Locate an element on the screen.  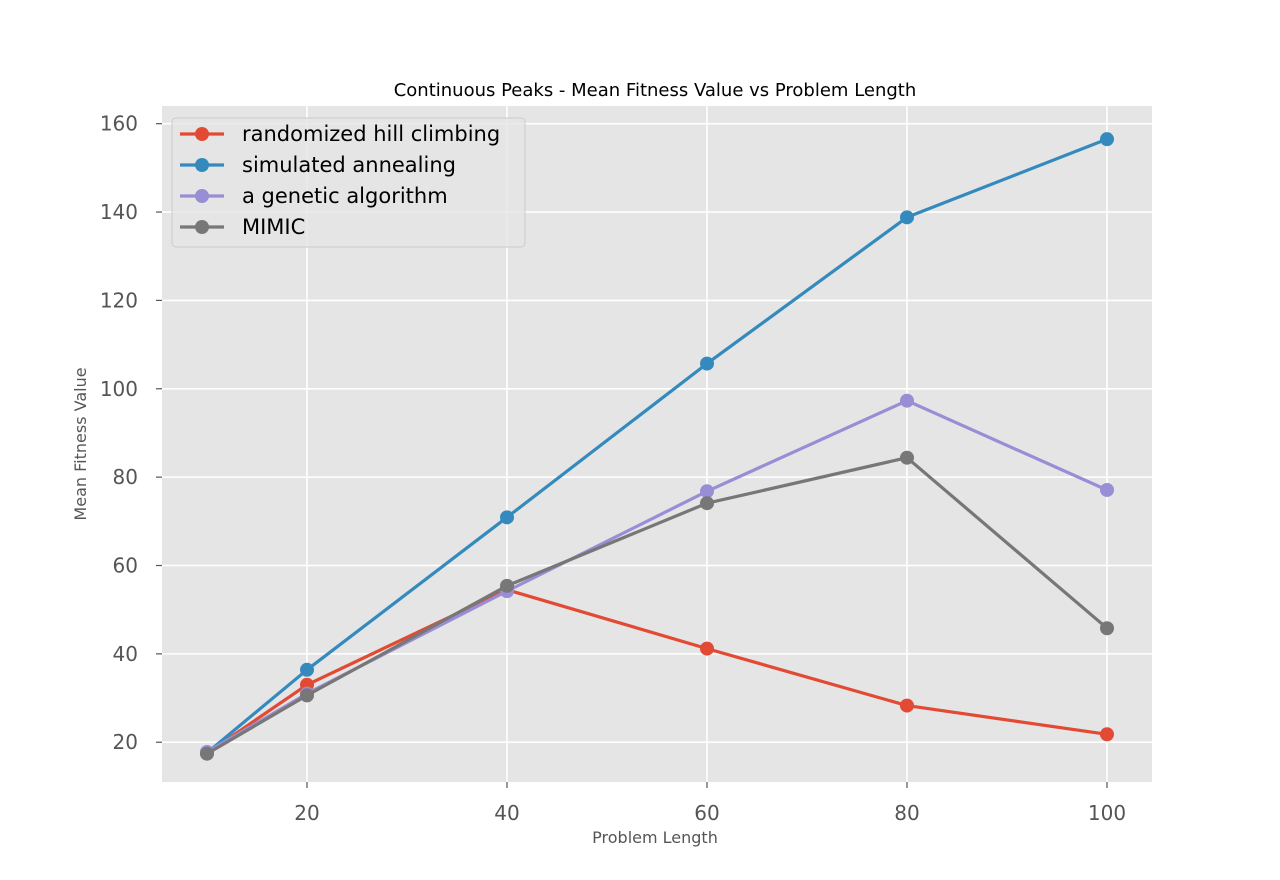
x-axis-ticks: 20 40 60 80 100 is located at coordinates (710, 803).